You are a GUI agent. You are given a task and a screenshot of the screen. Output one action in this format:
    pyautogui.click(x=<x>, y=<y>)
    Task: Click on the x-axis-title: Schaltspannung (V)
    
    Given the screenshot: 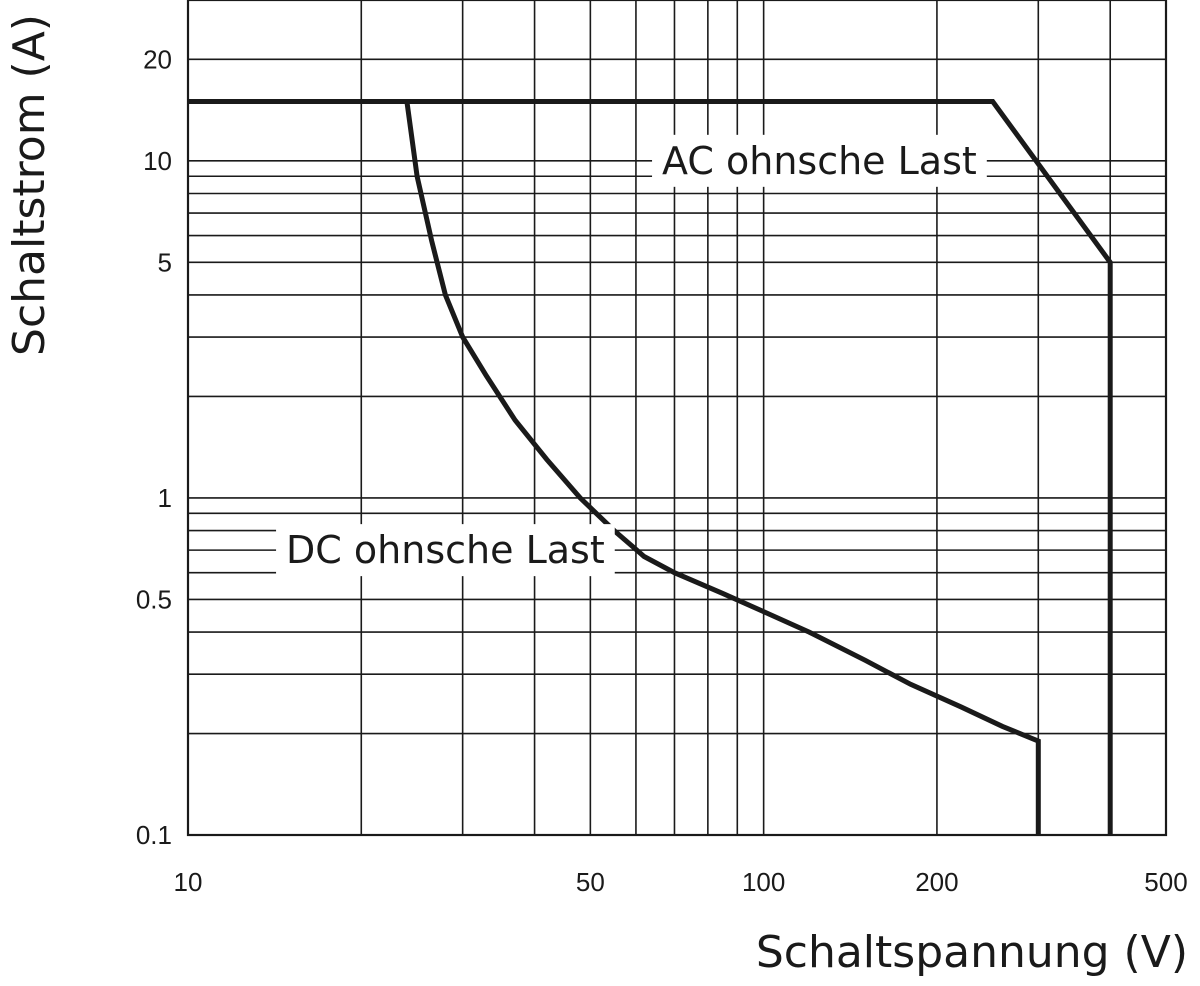 What is the action you would take?
    pyautogui.click(x=972, y=952)
    